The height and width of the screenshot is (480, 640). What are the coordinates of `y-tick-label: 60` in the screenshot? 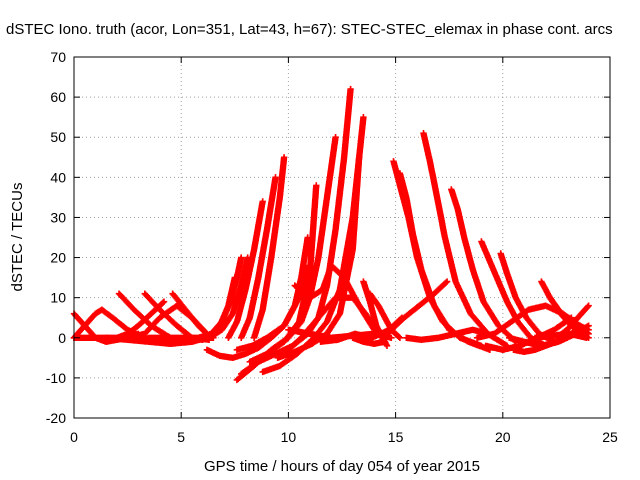 It's located at (58, 97).